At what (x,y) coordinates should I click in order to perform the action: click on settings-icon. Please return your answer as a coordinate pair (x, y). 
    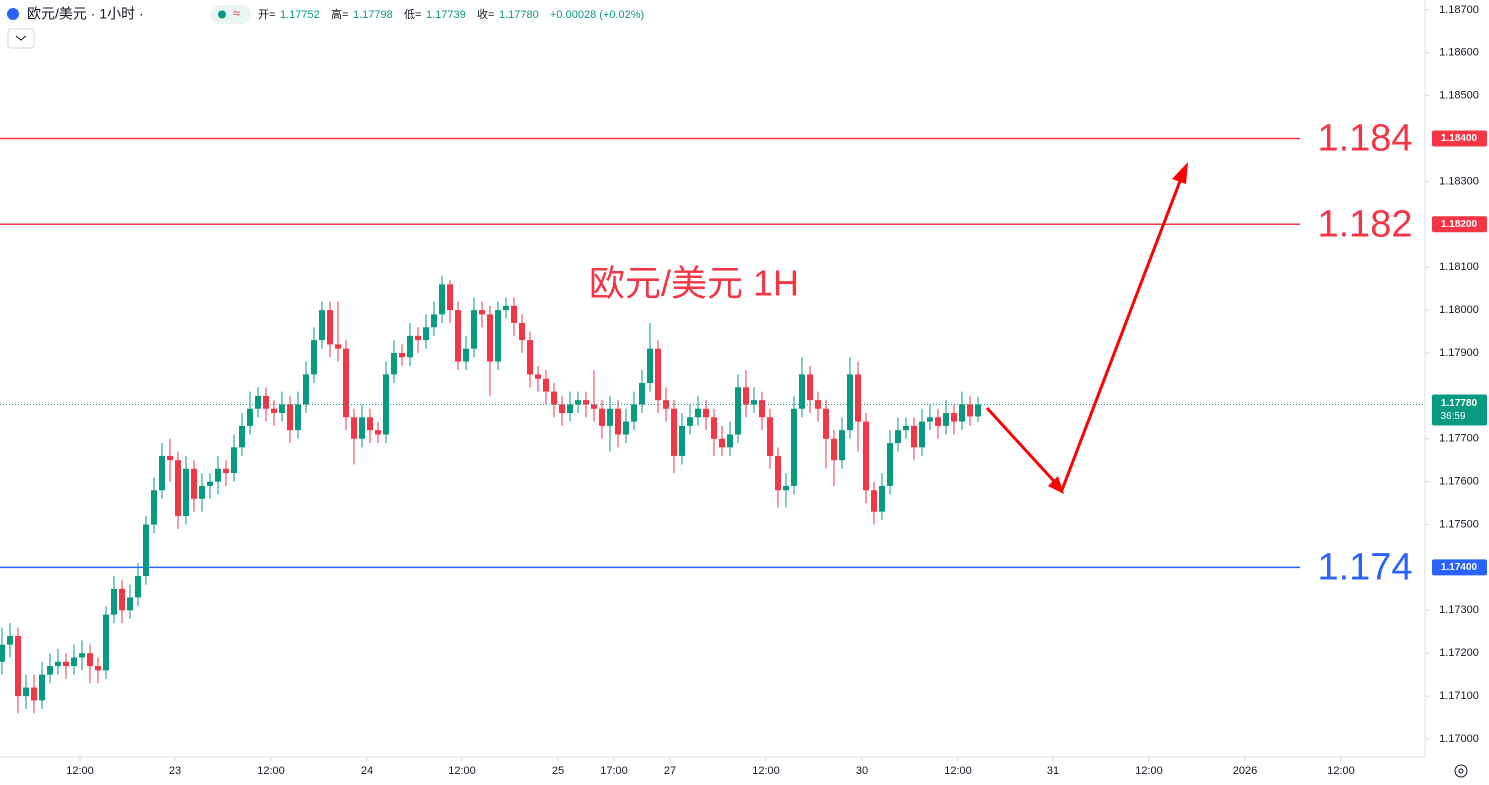
    Looking at the image, I should click on (1461, 771).